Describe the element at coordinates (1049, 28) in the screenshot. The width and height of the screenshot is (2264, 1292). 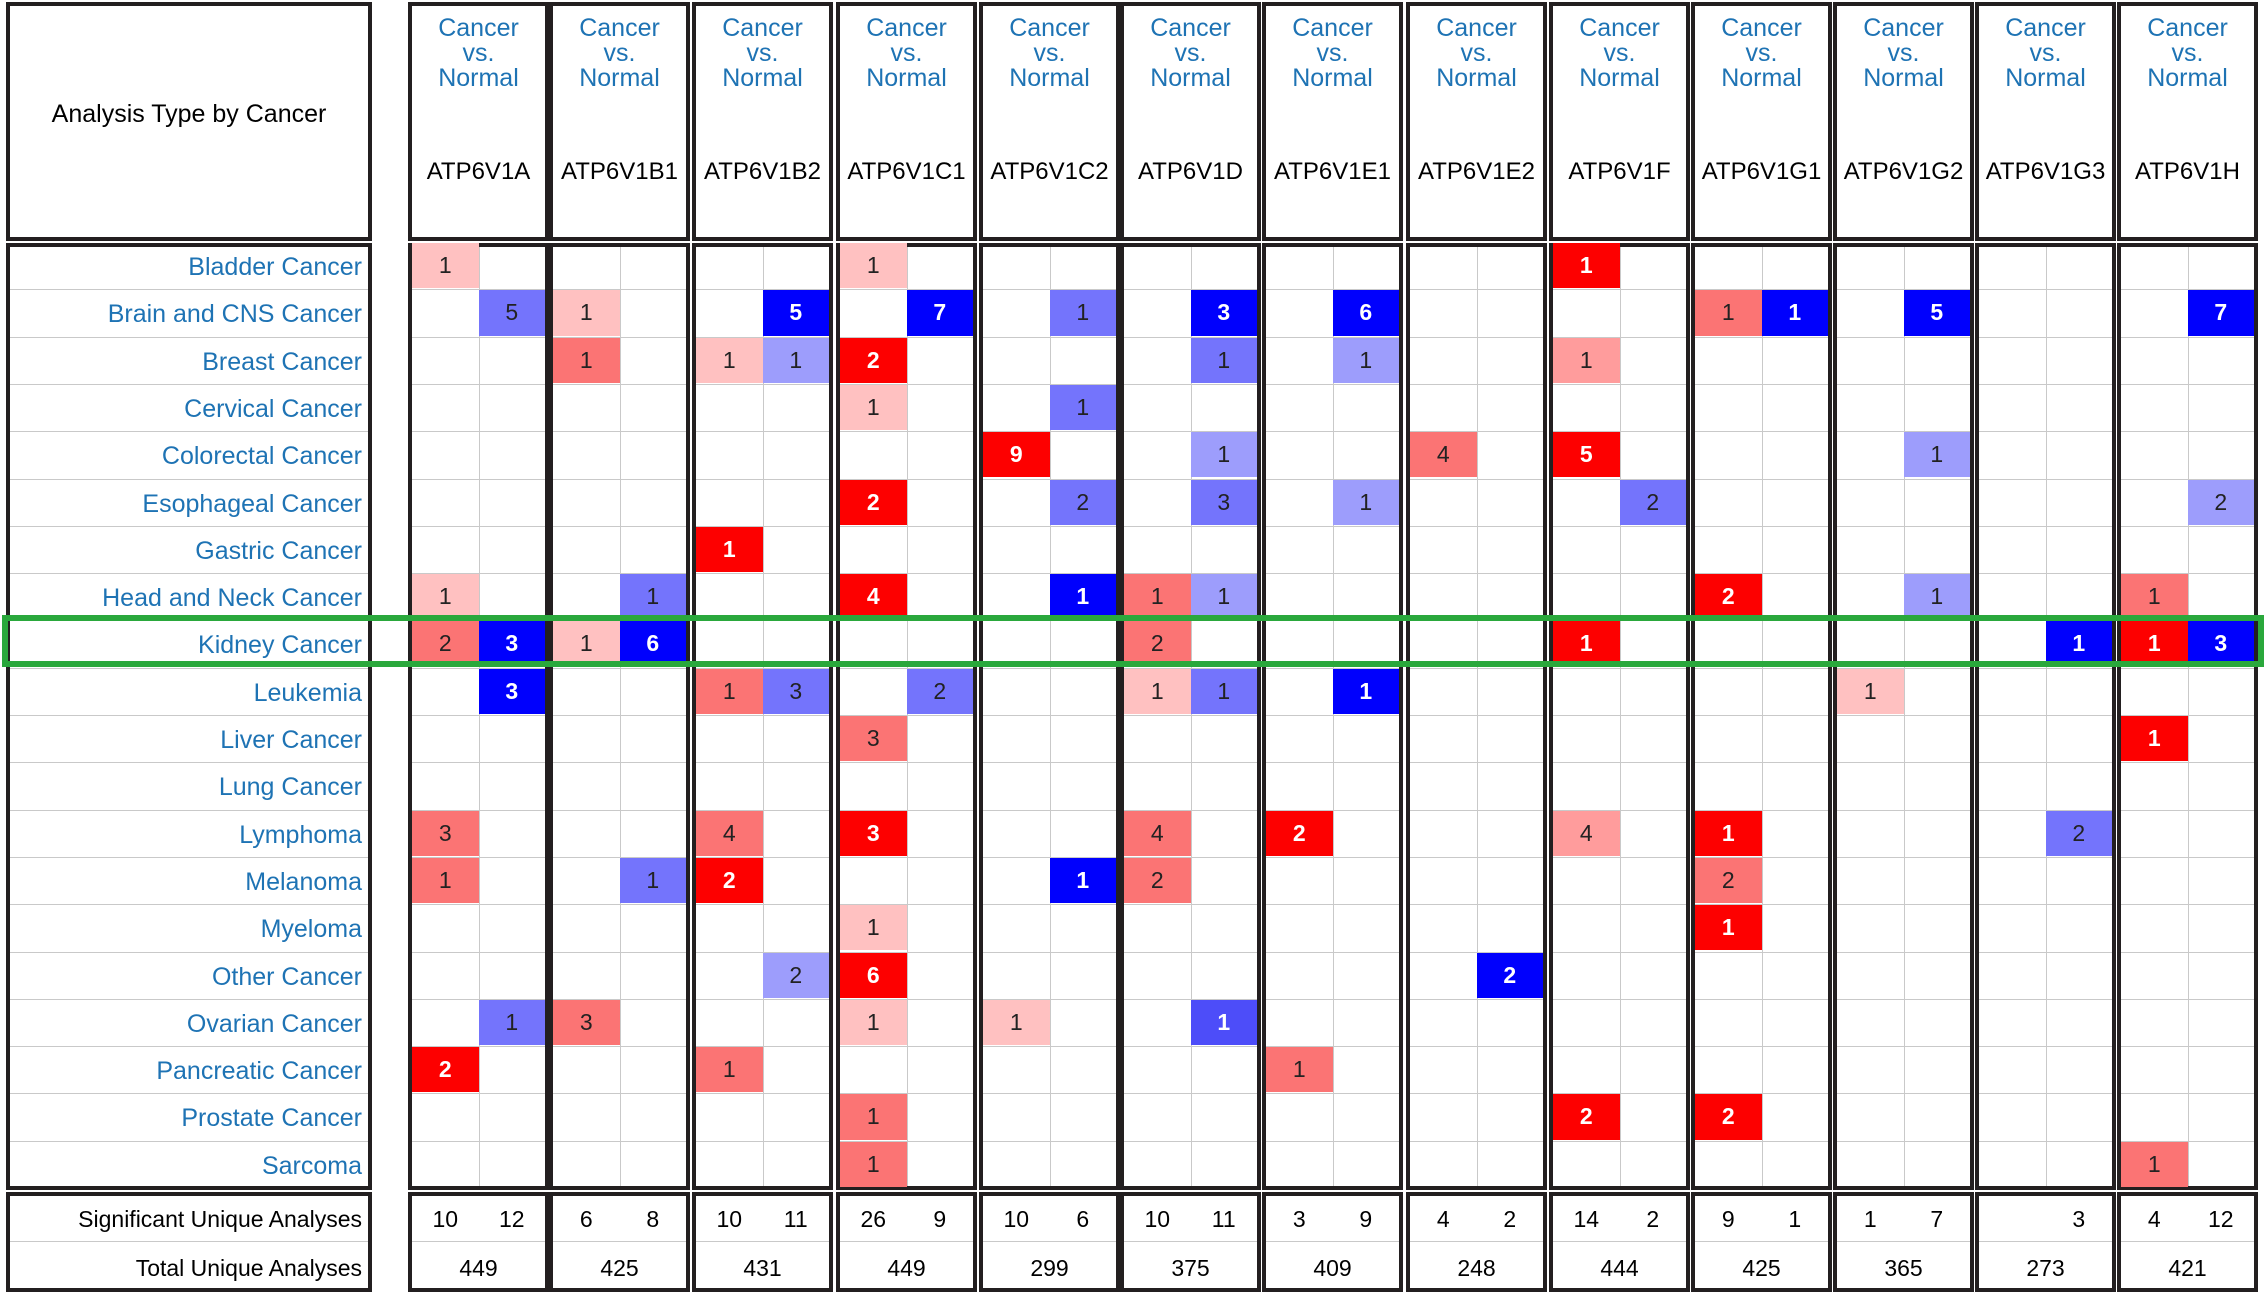
I see `analysis-type-label-atp6v1c2: Cancer` at that location.